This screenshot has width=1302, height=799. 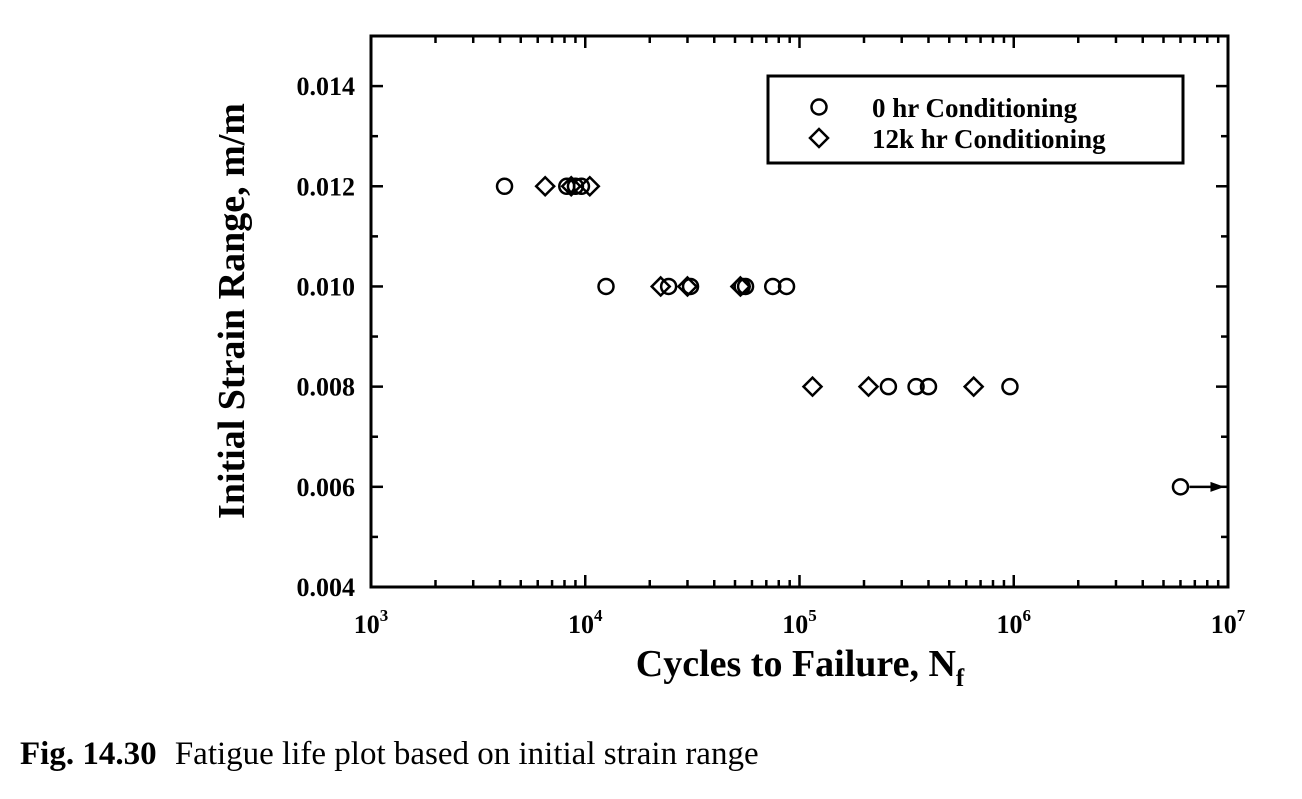 I want to click on legend-box, so click(x=975, y=119).